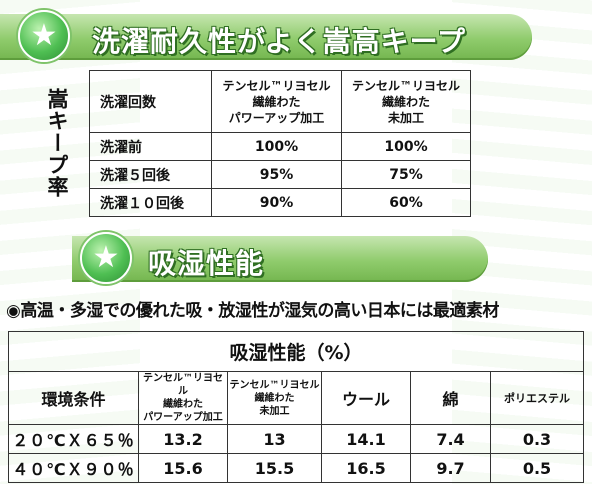  I want to click on table-title-row: 吸湿性能（%）, so click(296, 351).